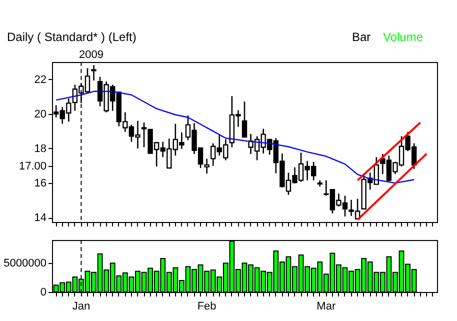  Describe the element at coordinates (40, 184) in the screenshot. I see `y-tick-label: 16` at that location.